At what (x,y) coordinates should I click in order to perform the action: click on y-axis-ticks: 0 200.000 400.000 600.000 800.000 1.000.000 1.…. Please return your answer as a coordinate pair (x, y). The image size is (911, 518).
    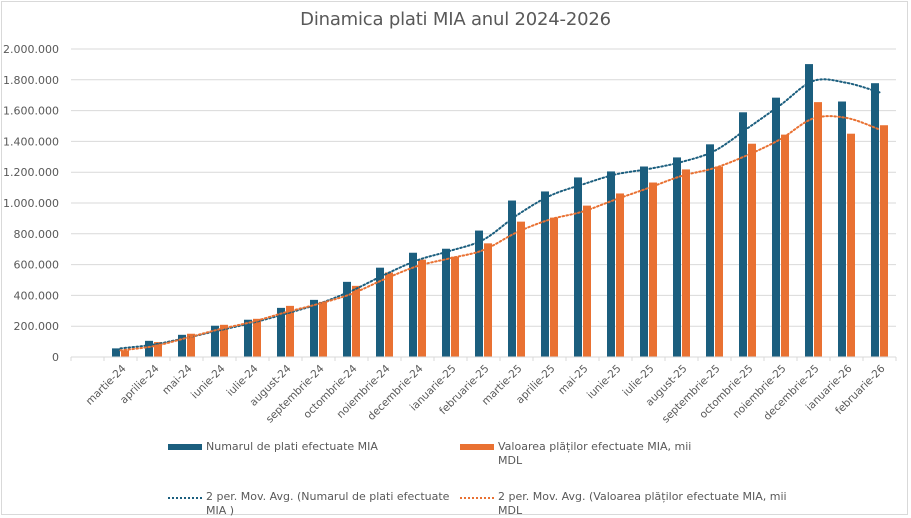
    Looking at the image, I should click on (31, 203).